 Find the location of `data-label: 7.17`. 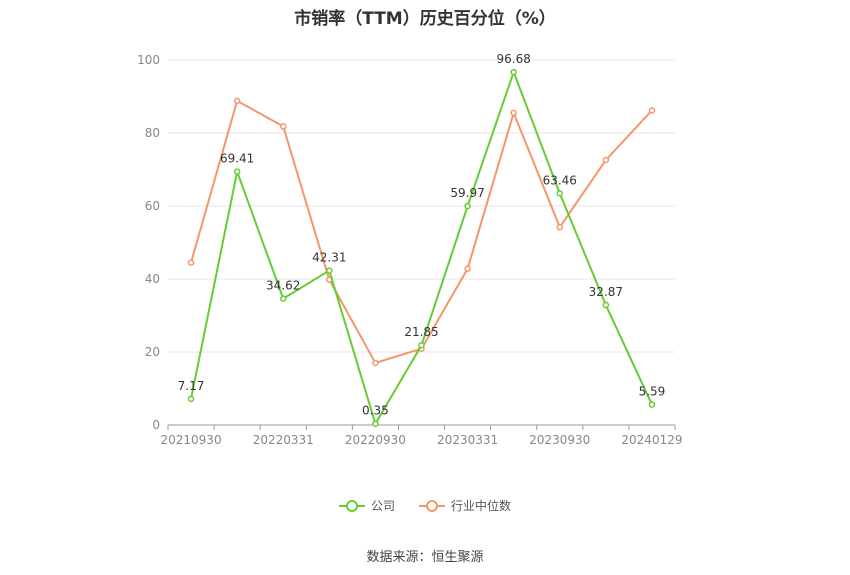

data-label: 7.17 is located at coordinates (191, 386).